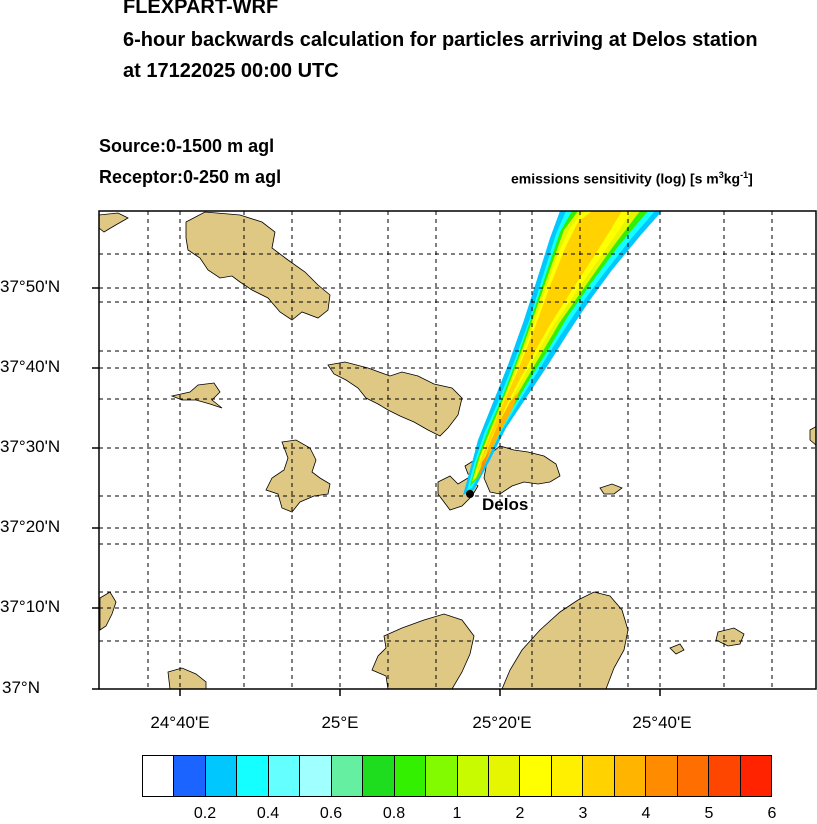 This screenshot has width=817, height=824. What do you see at coordinates (470, 494) in the screenshot?
I see `station-marker` at bounding box center [470, 494].